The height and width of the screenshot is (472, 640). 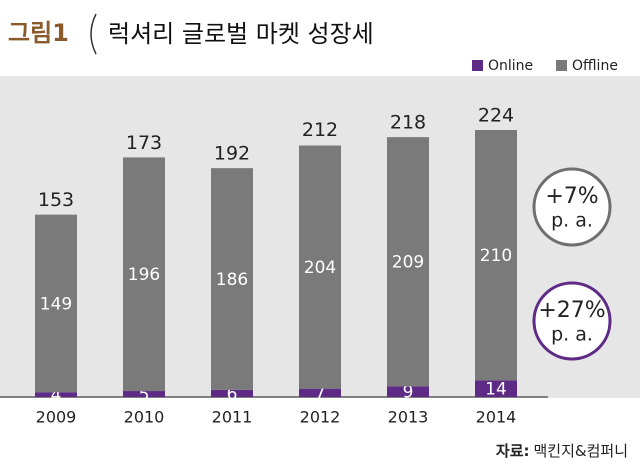 What do you see at coordinates (496, 417) in the screenshot?
I see `x-tick-label: 2014` at bounding box center [496, 417].